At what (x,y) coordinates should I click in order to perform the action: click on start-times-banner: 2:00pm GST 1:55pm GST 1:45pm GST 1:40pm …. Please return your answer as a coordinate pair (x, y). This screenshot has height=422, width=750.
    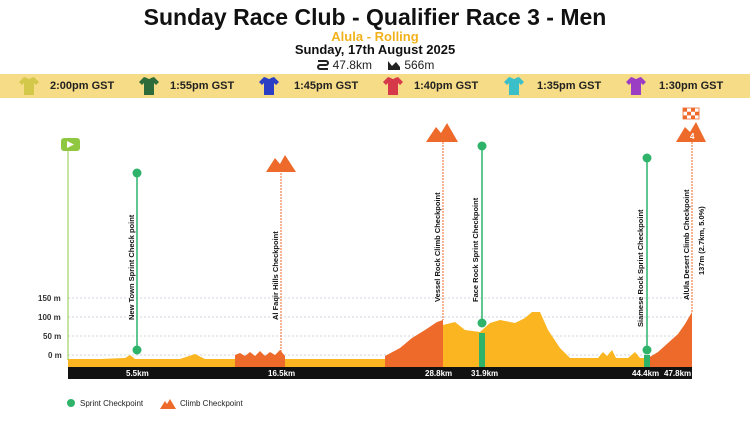
    Looking at the image, I should click on (375, 86).